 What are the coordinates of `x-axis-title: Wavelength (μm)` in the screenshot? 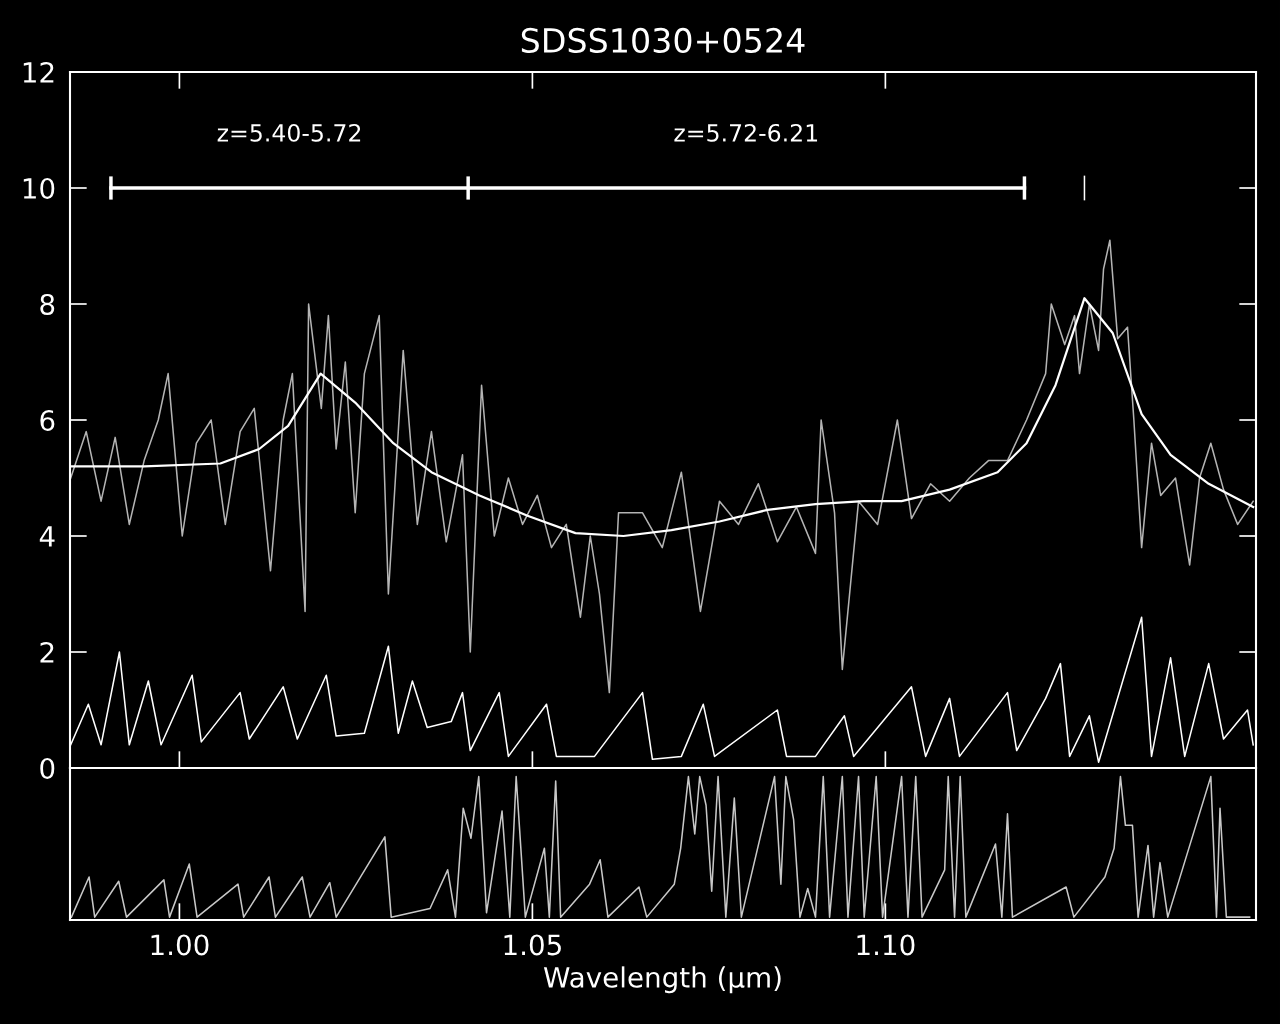 It's located at (662, 980).